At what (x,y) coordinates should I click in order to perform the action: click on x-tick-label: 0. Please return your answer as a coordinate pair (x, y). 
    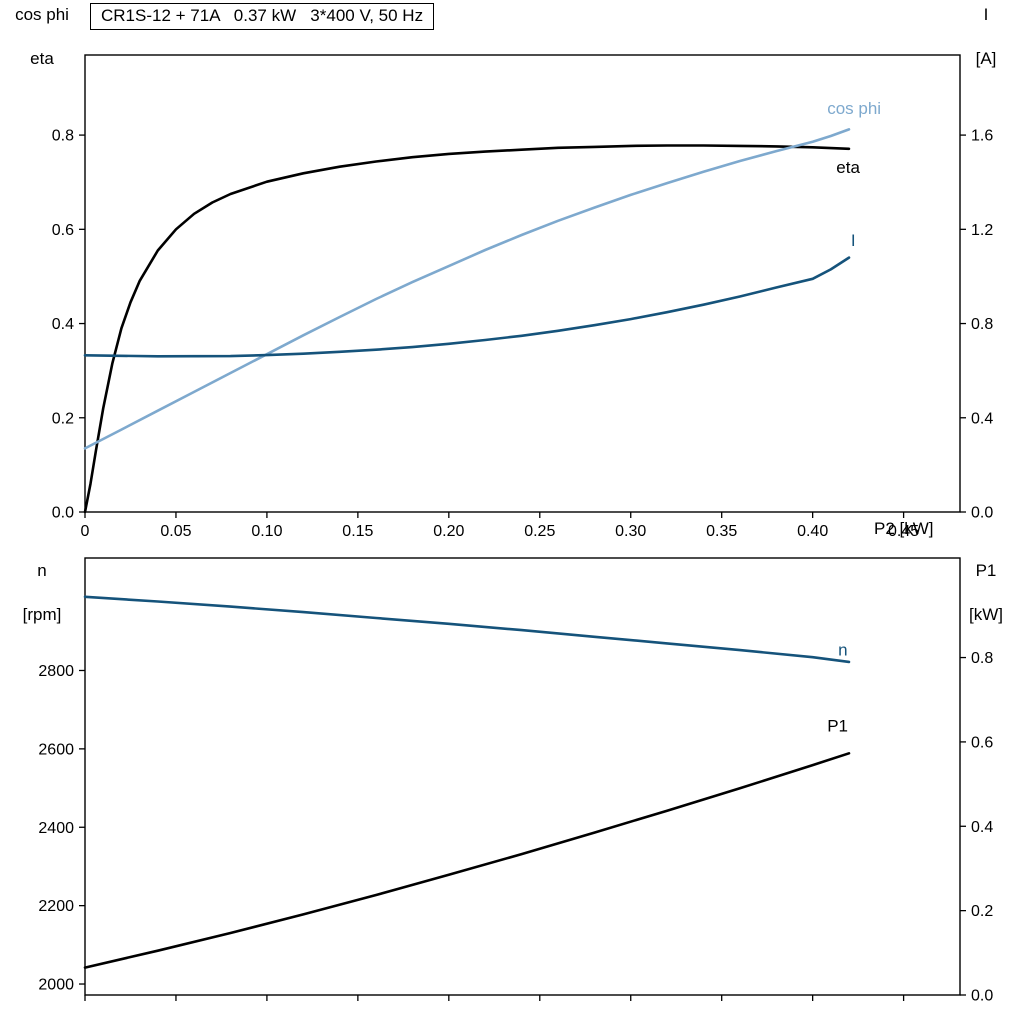
    Looking at the image, I should click on (85, 531).